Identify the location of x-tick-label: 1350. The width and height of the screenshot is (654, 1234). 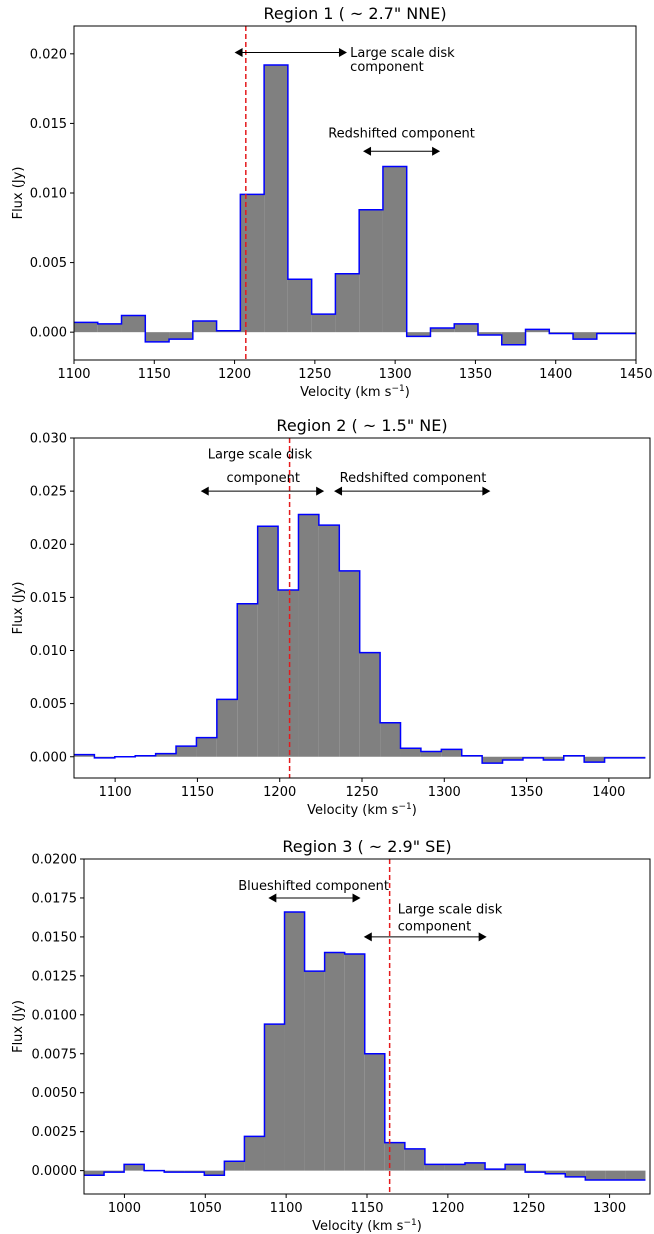
(475, 374).